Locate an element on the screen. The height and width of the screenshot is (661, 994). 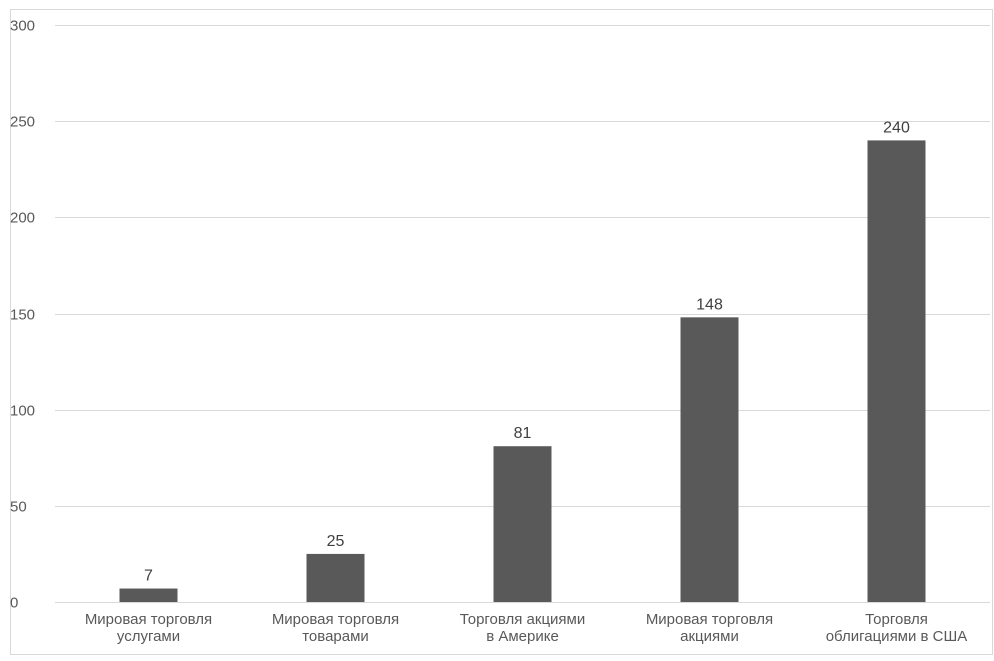
y-tick-label: 150 is located at coordinates (22, 315).